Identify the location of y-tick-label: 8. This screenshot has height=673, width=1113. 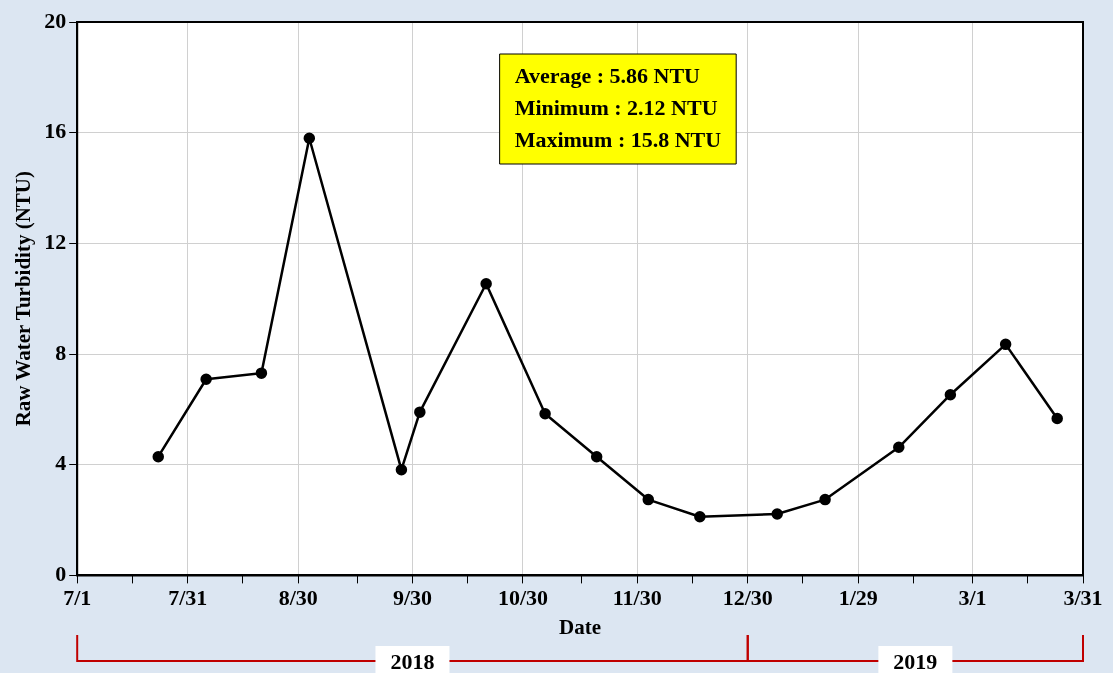
(61, 352).